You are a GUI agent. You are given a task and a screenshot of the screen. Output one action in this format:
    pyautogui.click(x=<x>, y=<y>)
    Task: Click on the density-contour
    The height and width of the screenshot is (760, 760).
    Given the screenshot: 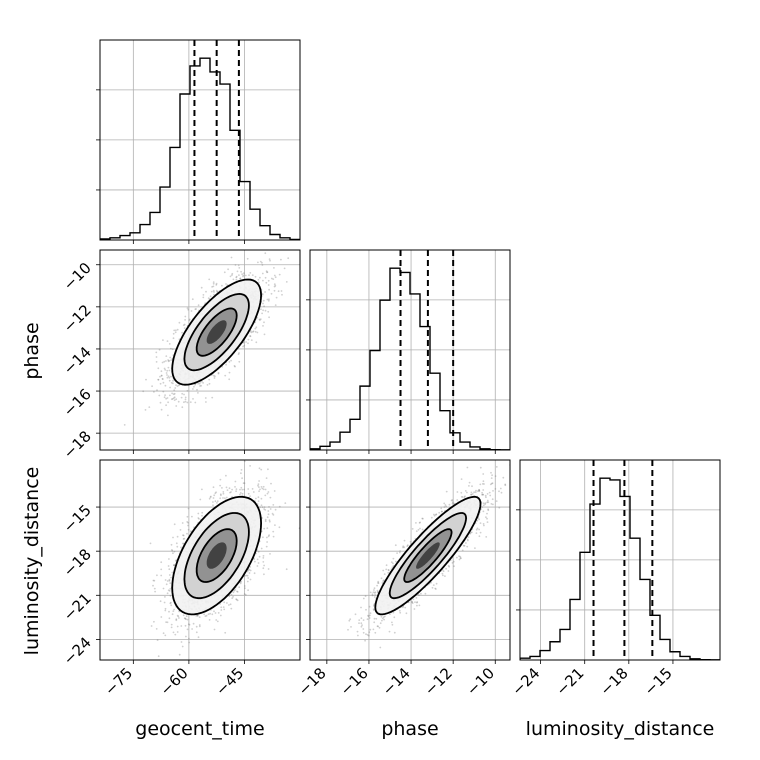 What is the action you would take?
    pyautogui.click(x=216, y=332)
    